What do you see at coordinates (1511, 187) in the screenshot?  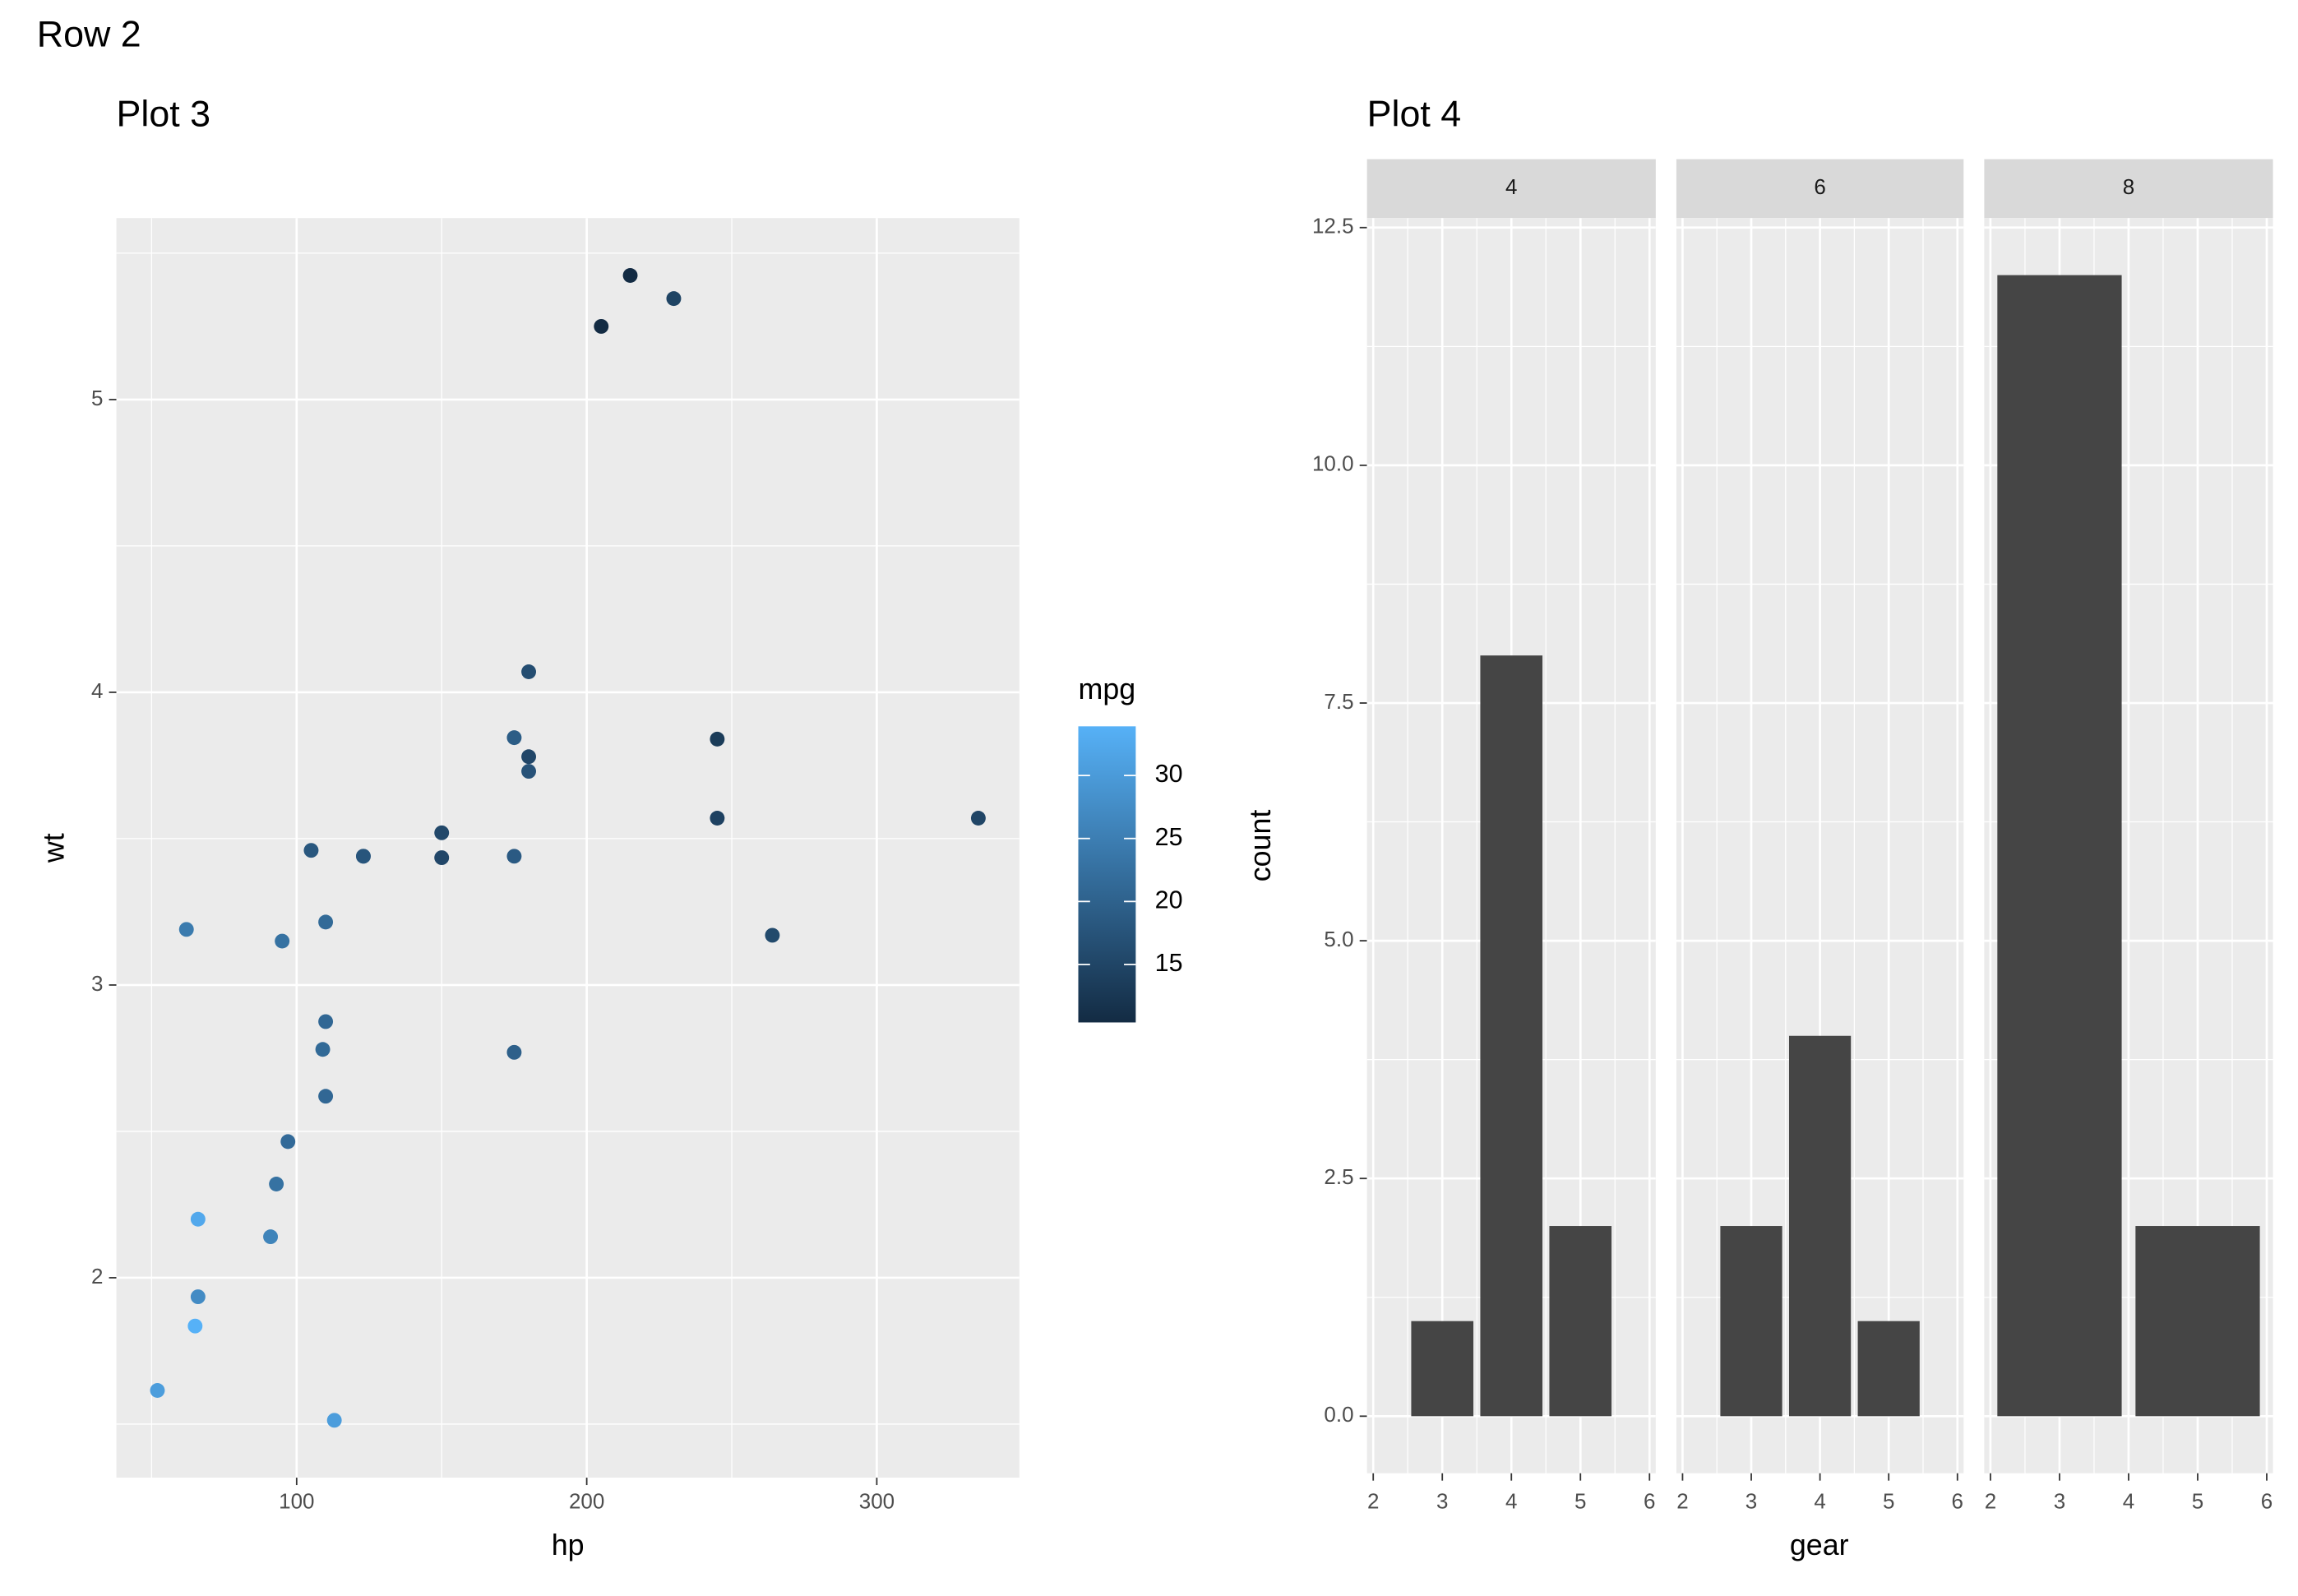 I see `strip-label: 4` at bounding box center [1511, 187].